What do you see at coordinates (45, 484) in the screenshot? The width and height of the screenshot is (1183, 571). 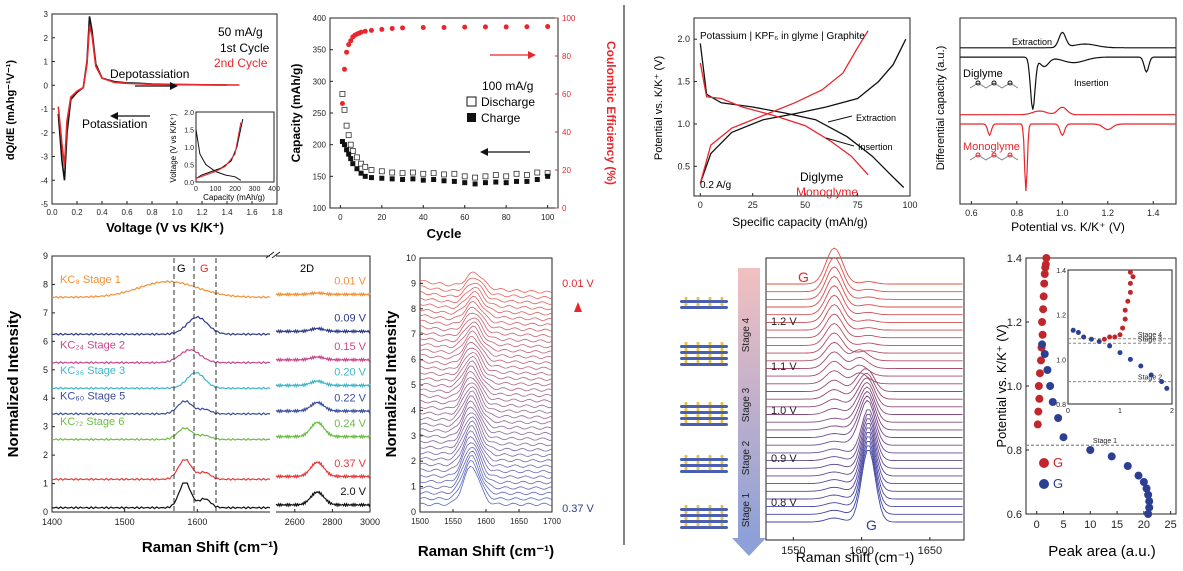 I see `p3-ytick-label: 1` at bounding box center [45, 484].